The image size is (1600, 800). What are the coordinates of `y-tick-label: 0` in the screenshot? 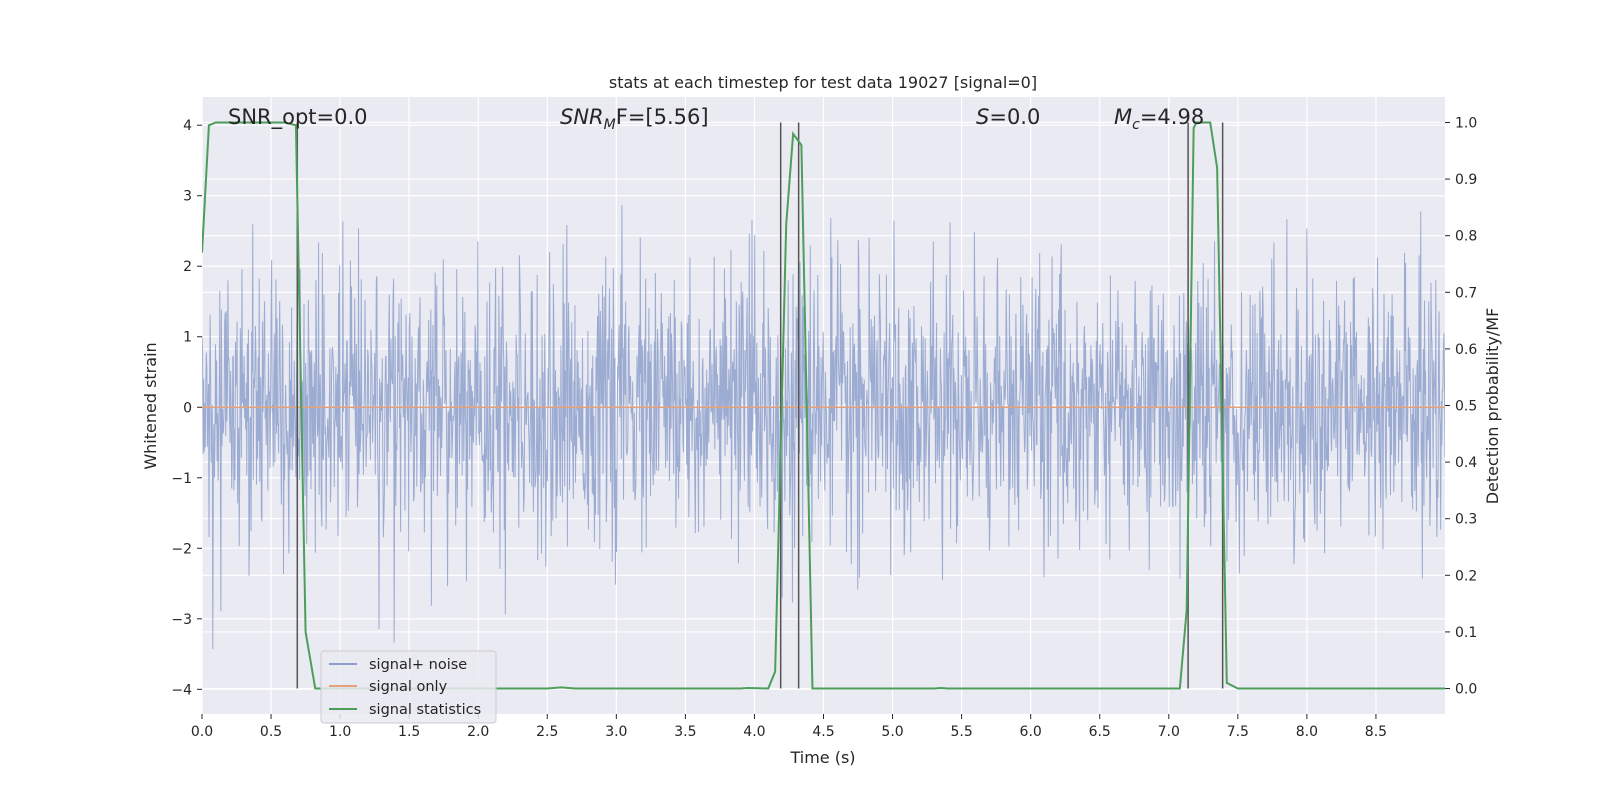 It's located at (187, 408).